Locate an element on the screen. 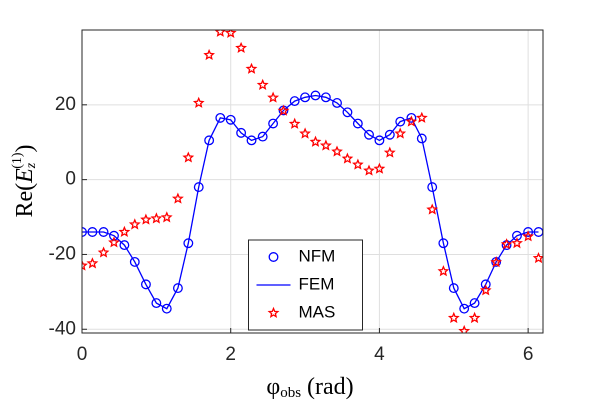 The height and width of the screenshot is (408, 597). y-label-part: E is located at coordinates (25, 176).